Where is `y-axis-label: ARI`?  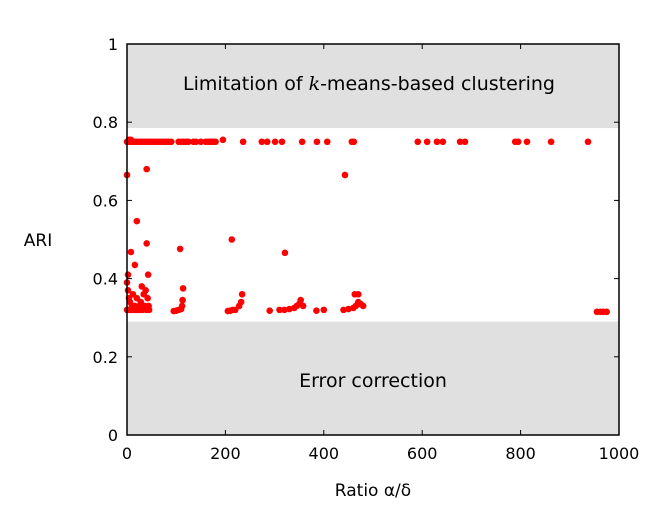
y-axis-label: ARI is located at coordinates (38, 241).